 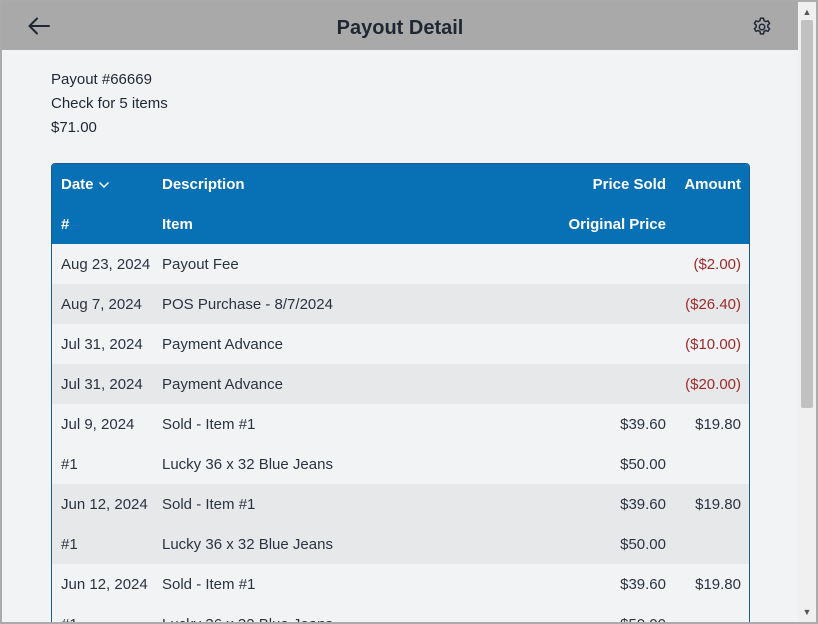 I want to click on page-title: Payout Detail, so click(x=400, y=28).